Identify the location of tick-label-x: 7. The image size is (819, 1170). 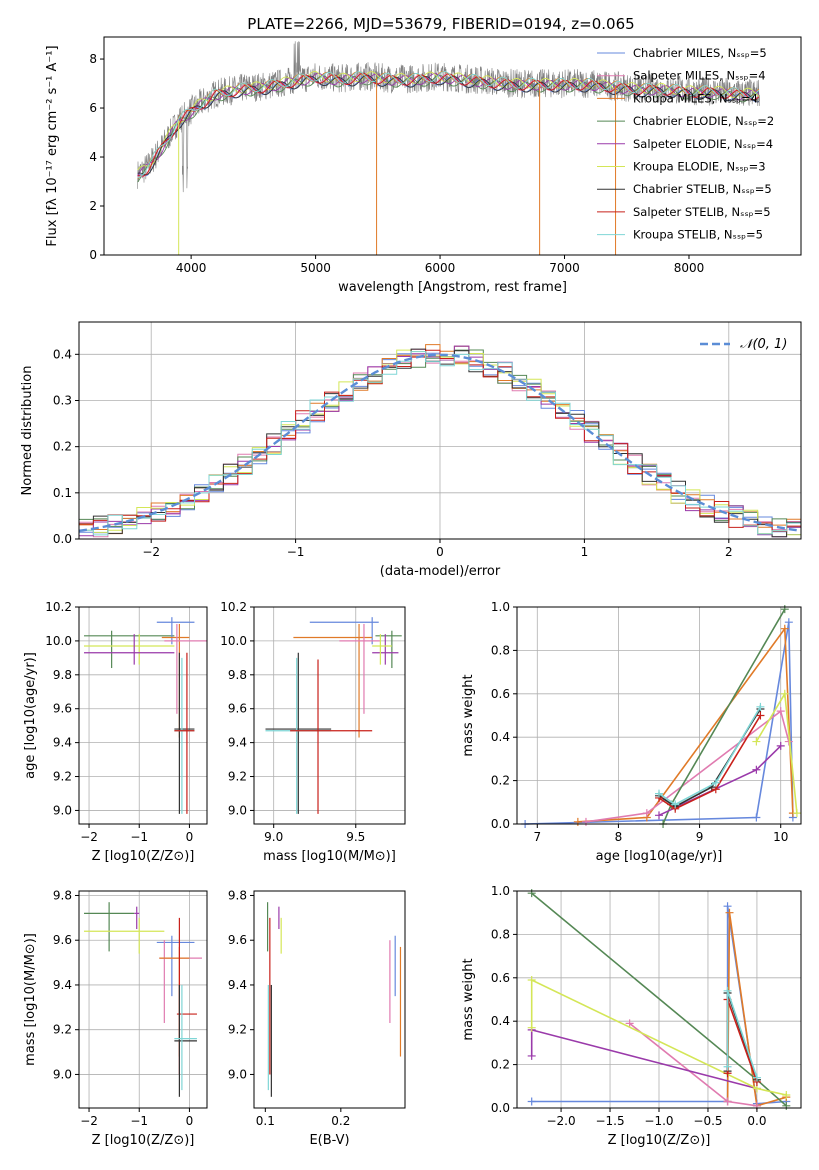
(537, 837).